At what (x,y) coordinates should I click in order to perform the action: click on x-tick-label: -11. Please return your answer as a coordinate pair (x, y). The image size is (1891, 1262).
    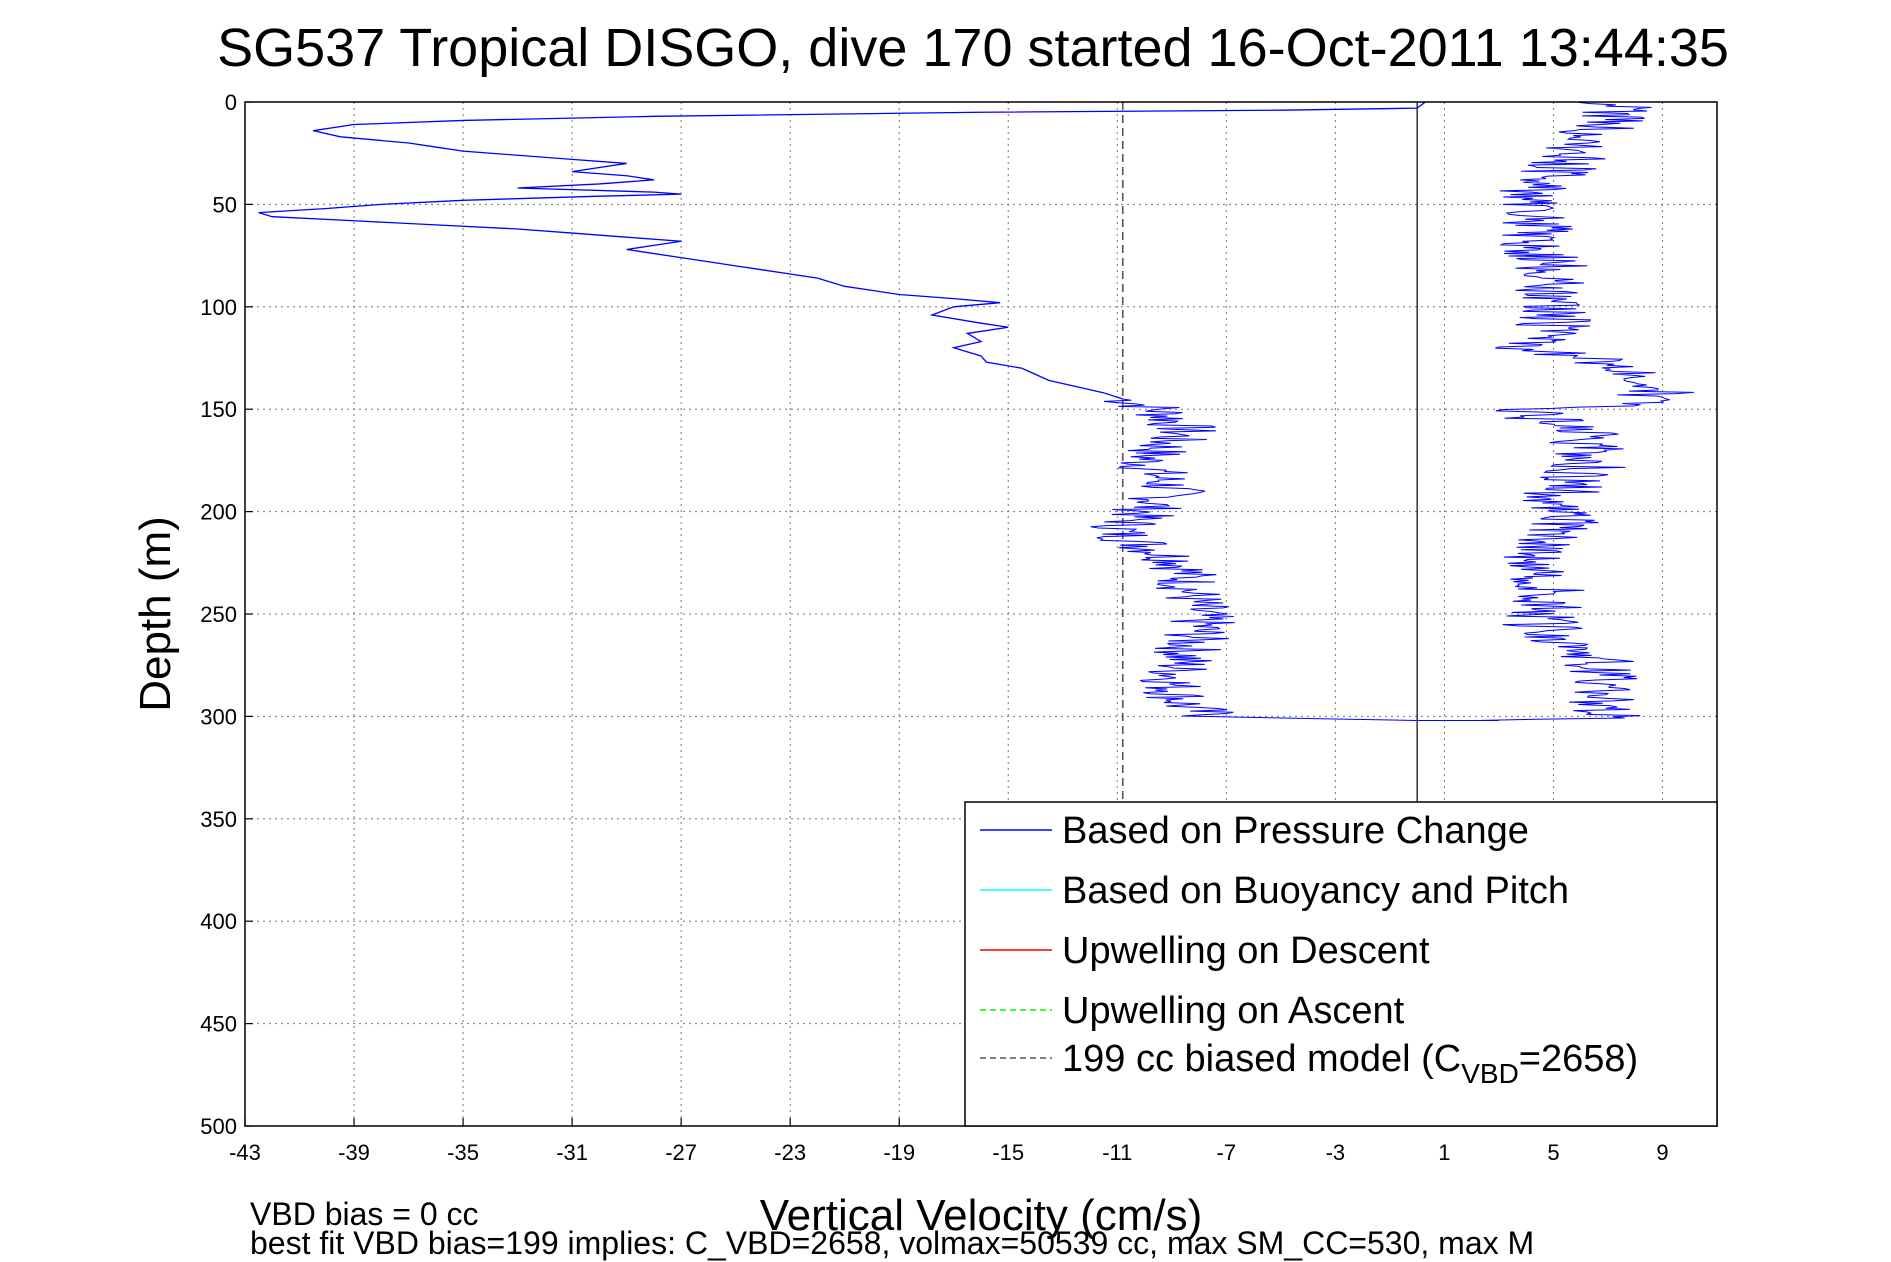
    Looking at the image, I should click on (1117, 1152).